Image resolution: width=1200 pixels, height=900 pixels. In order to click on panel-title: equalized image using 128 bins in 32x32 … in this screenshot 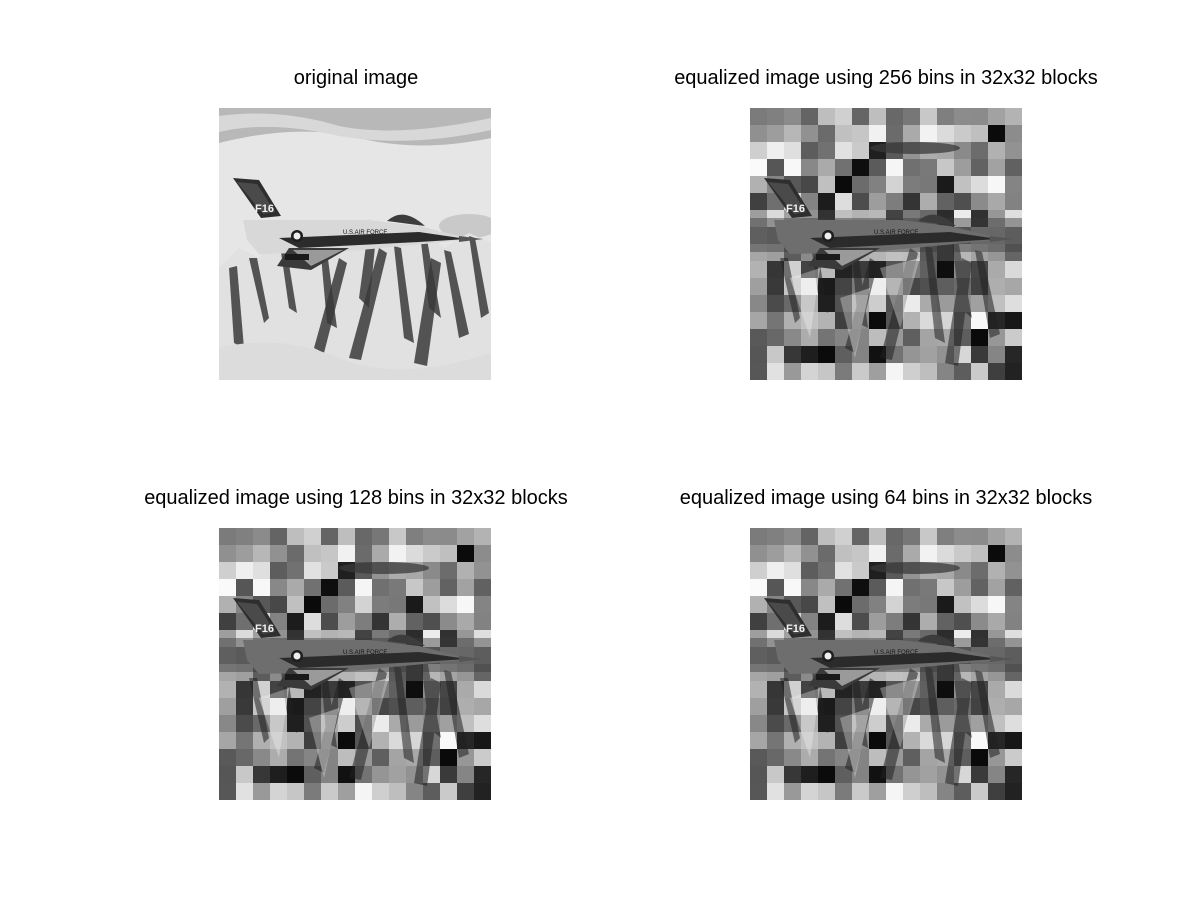, I will do `click(356, 498)`.